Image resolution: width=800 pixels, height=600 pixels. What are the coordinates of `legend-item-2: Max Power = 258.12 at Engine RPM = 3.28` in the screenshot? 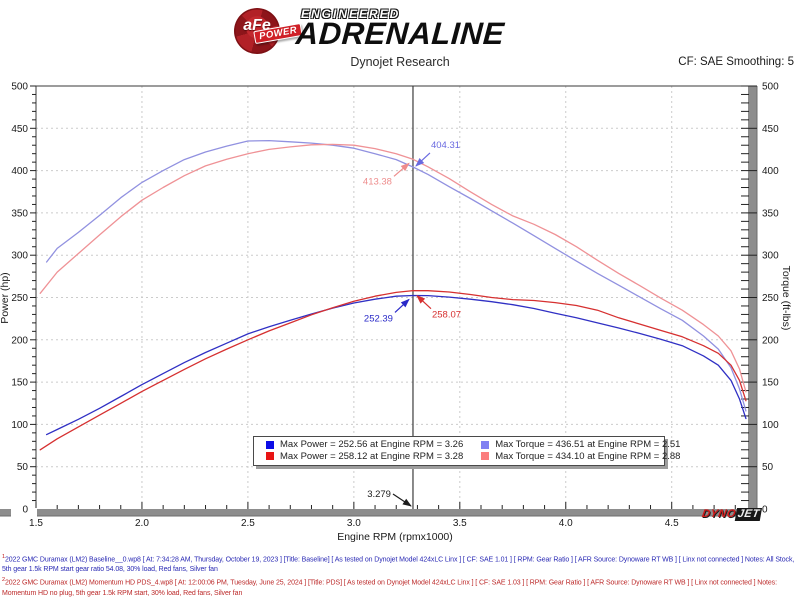 It's located at (364, 457).